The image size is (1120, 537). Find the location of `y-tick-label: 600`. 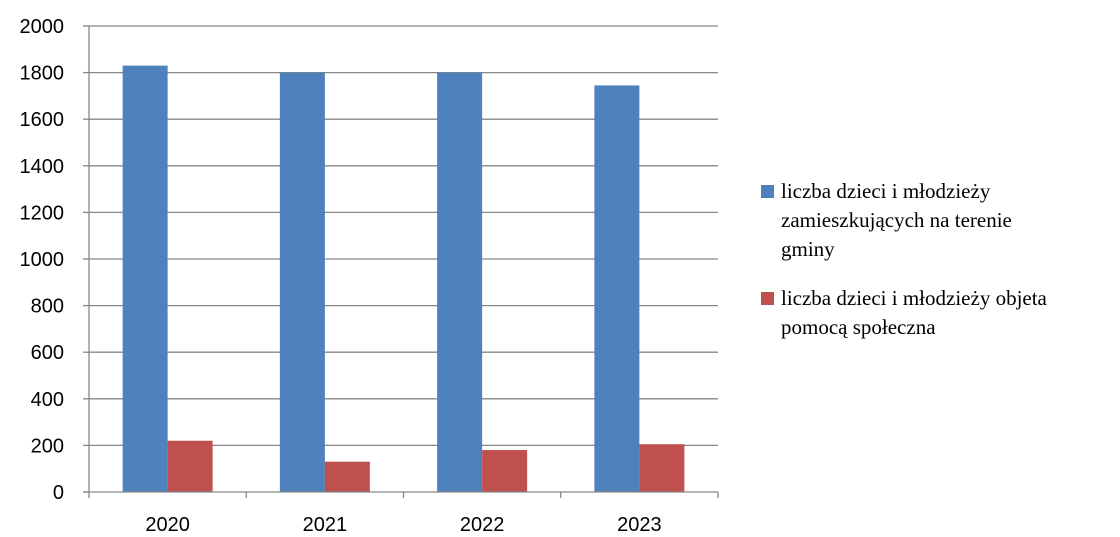

y-tick-label: 600 is located at coordinates (47, 353).